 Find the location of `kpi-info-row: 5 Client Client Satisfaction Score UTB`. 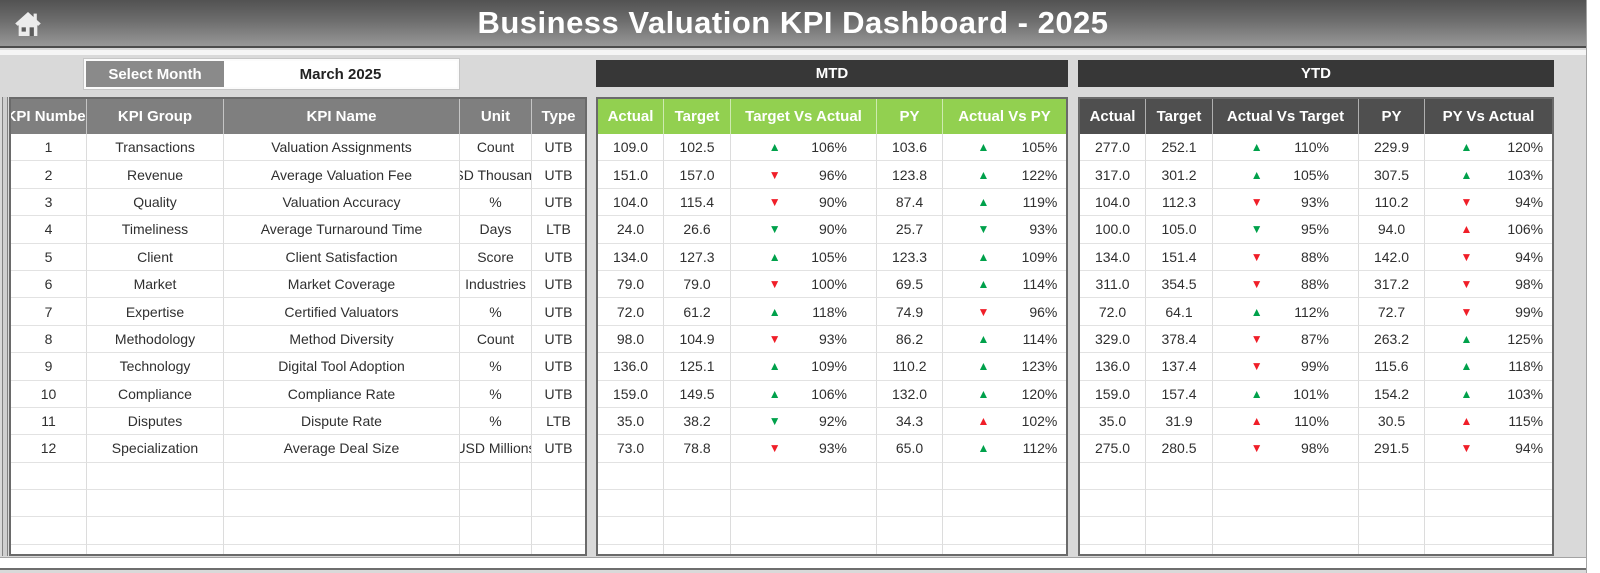

kpi-info-row: 5 Client Client Satisfaction Score UTB is located at coordinates (298, 257).